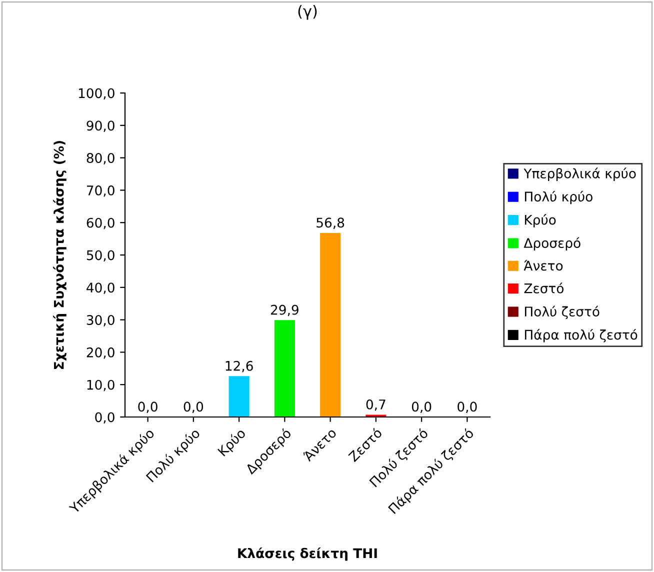 Image resolution: width=654 pixels, height=572 pixels. Describe the element at coordinates (100, 191) in the screenshot. I see `y-tick-label: 70,0` at that location.